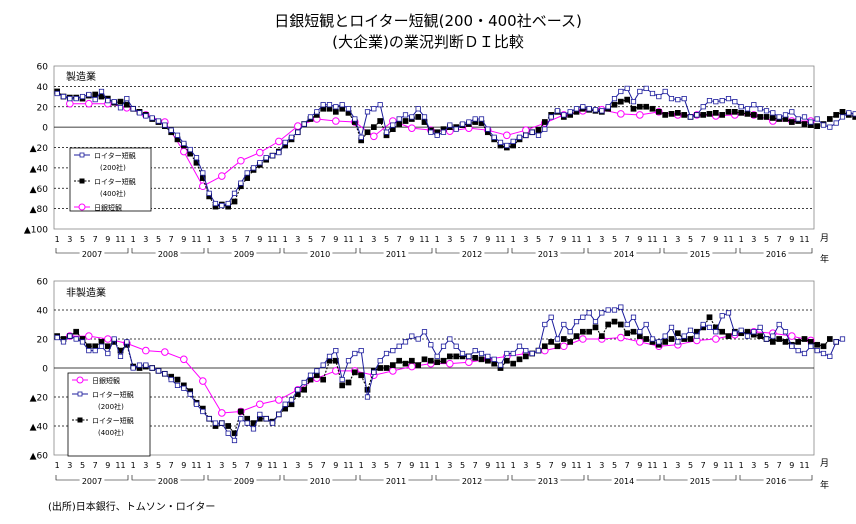 The height and width of the screenshot is (524, 856). Describe the element at coordinates (428, 21) in the screenshot. I see `chart-title-line1: 日銀短観とロイター短観(200・400社ベース)` at that location.